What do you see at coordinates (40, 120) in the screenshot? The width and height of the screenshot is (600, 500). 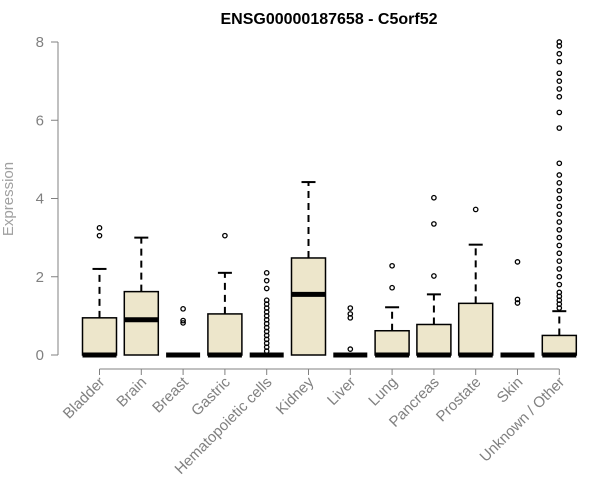 I see `y-tick-label: 6` at bounding box center [40, 120].